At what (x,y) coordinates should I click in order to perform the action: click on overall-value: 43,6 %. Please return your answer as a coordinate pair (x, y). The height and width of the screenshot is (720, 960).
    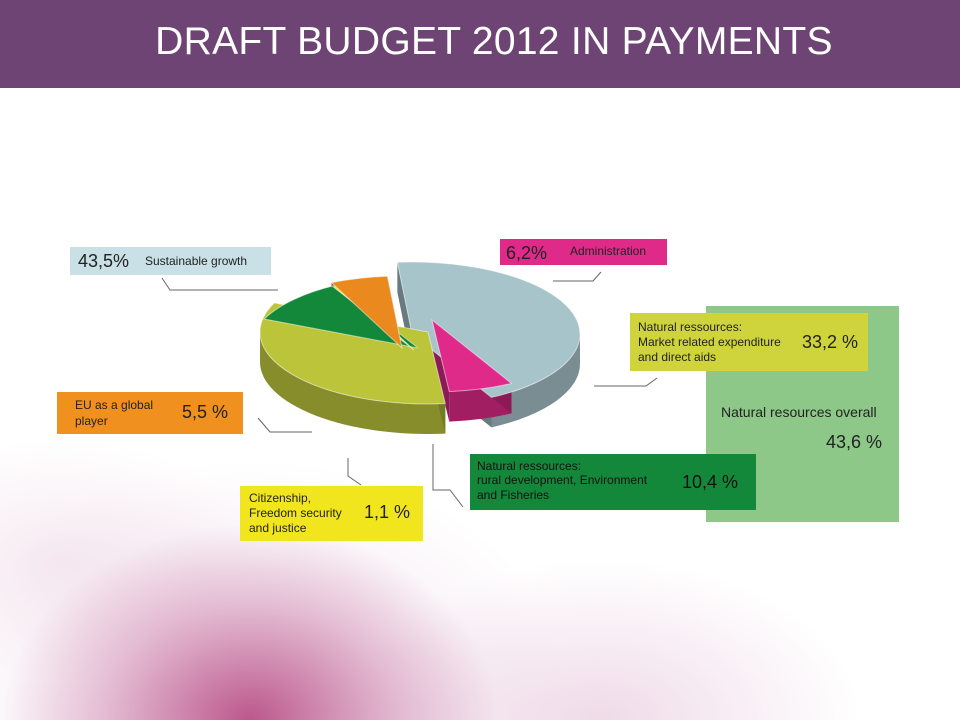
    Looking at the image, I should click on (854, 442).